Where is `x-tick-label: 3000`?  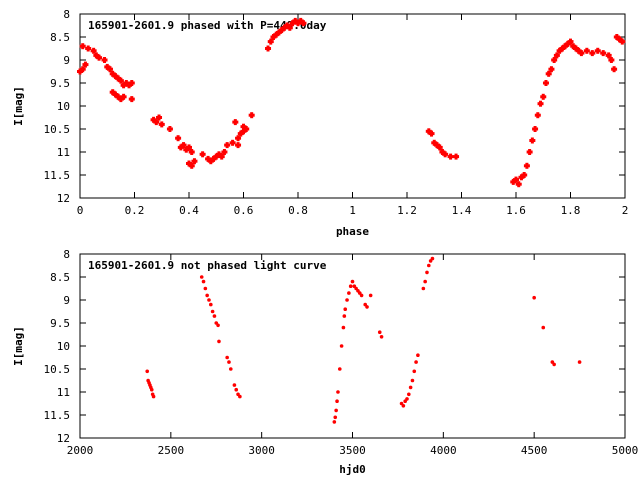 x-tick-label: 3000 is located at coordinates (261, 450).